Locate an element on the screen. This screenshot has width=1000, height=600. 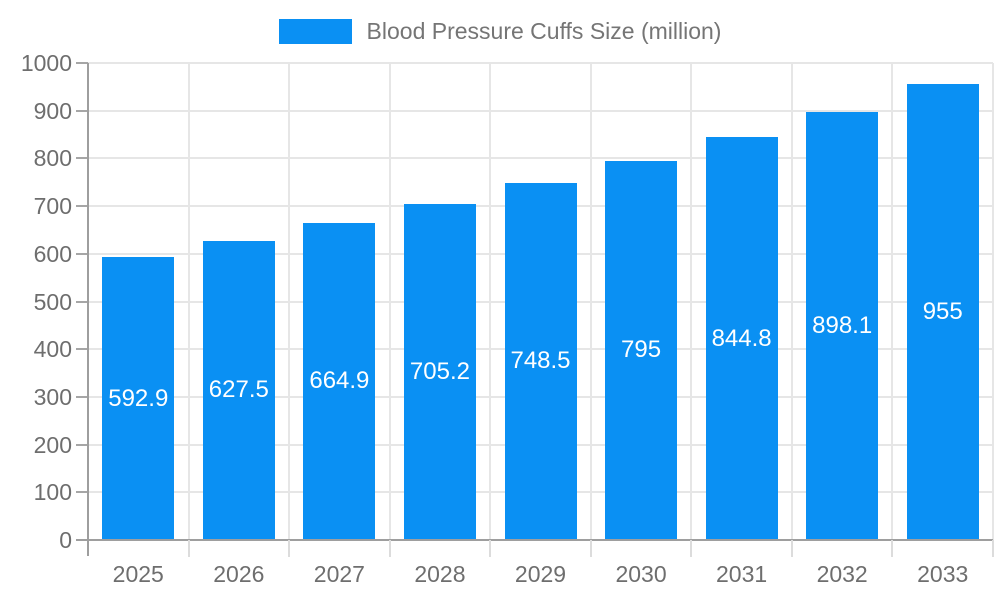
bar-2032: 898.1 is located at coordinates (842, 325).